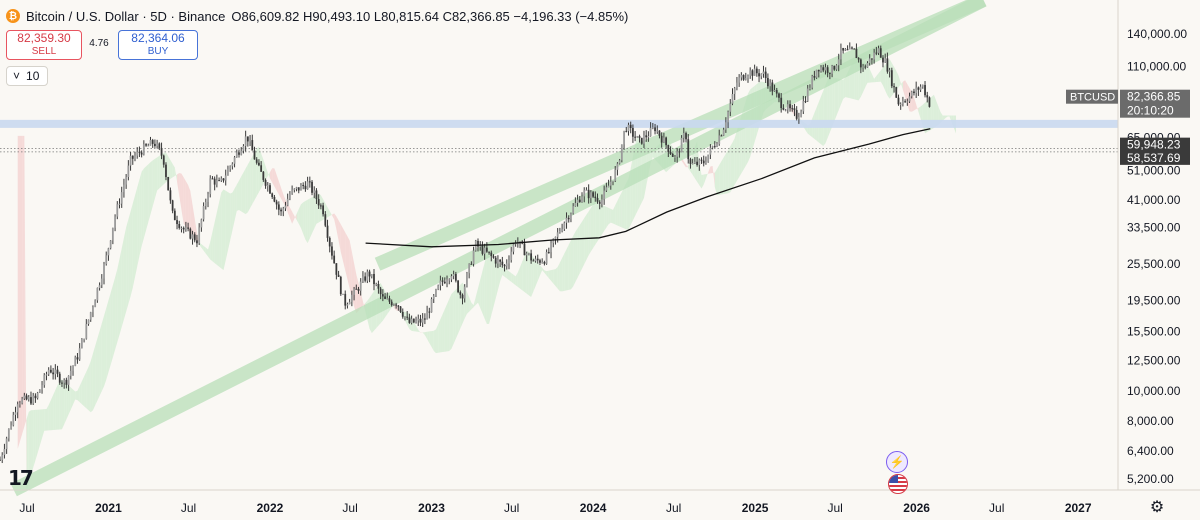 This screenshot has width=1200, height=520. I want to click on buy-button: 82,364.06 BUY, so click(158, 45).